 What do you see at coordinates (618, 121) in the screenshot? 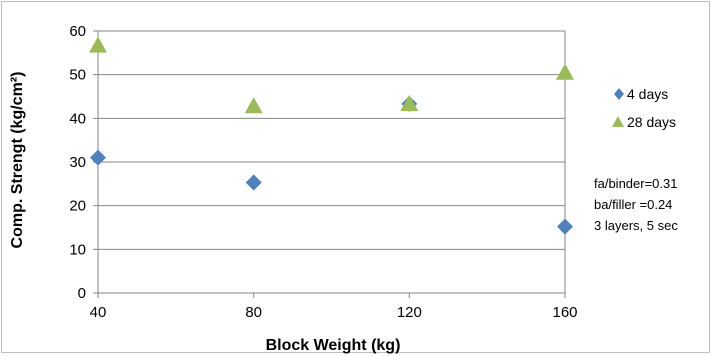
I see `legend-marker-28-days` at bounding box center [618, 121].